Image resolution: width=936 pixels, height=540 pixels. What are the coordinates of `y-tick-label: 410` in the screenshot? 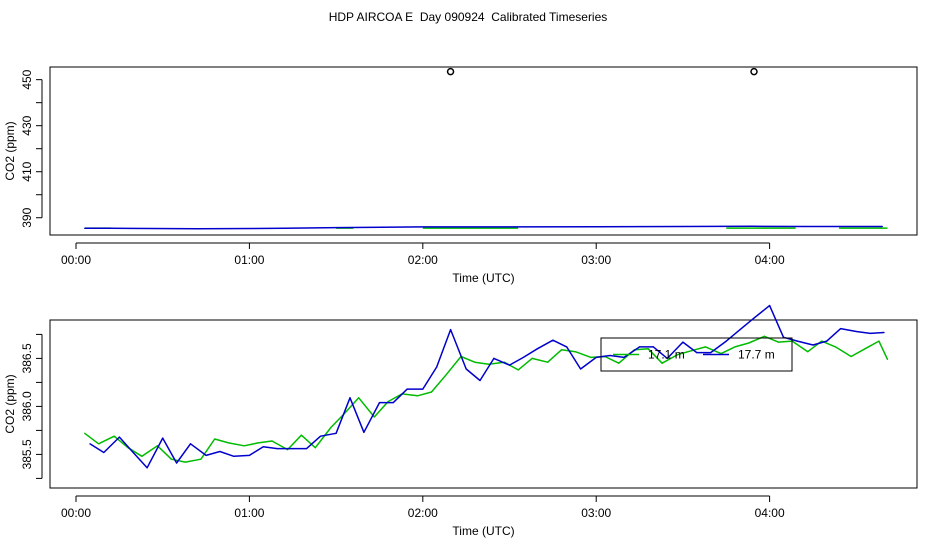 It's located at (27, 171).